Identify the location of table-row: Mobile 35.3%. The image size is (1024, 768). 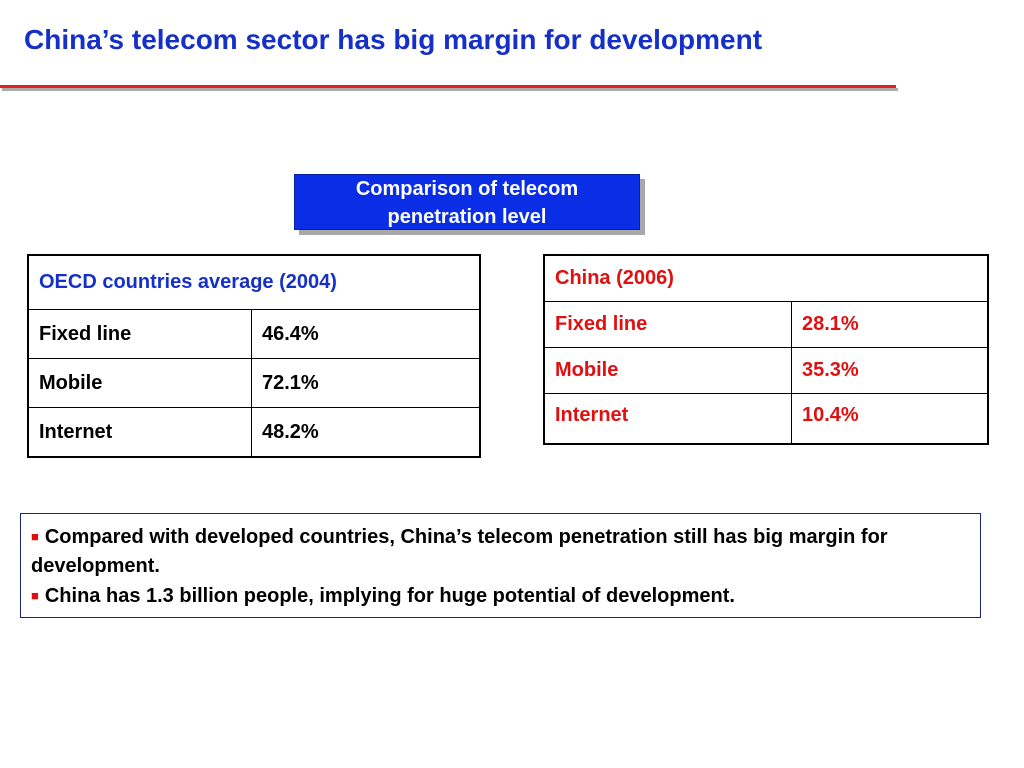
(766, 370).